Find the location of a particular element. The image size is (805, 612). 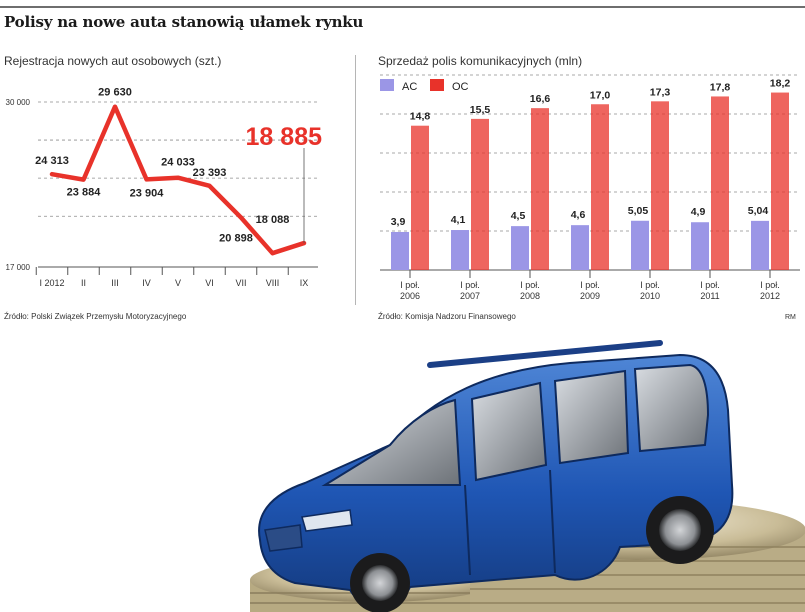

legend-swatch-oc is located at coordinates (437, 85).